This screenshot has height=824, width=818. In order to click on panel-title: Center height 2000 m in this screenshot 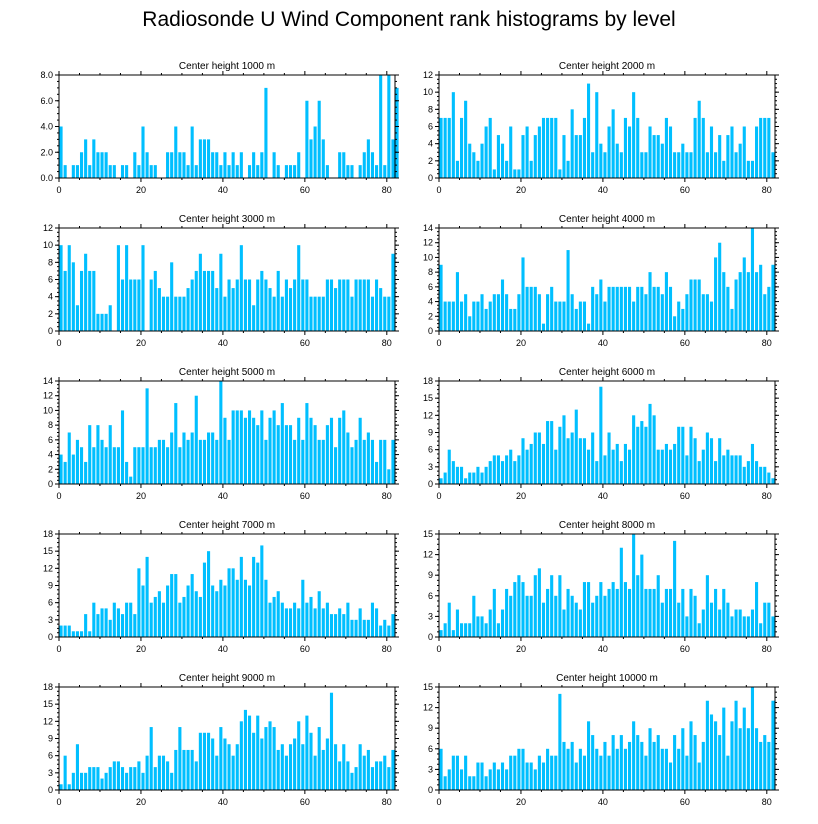, I will do `click(607, 66)`.